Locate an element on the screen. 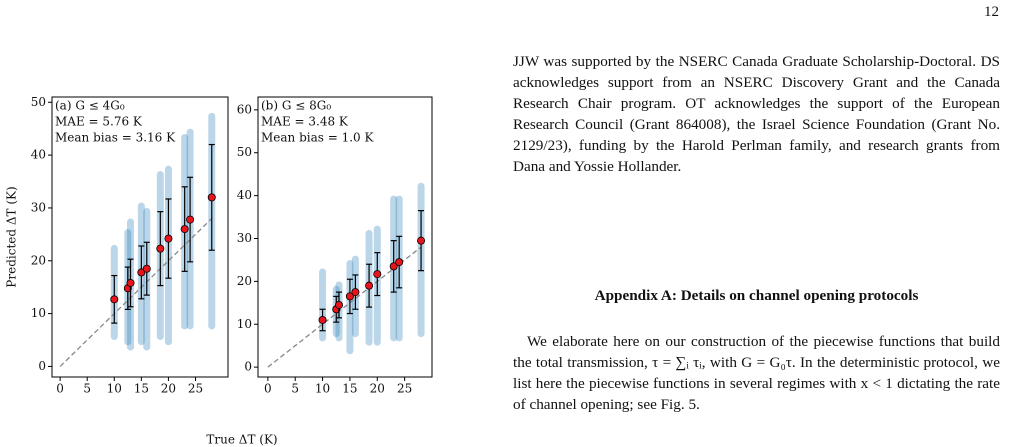  annotation: MAE = 5.76 K is located at coordinates (99, 122).